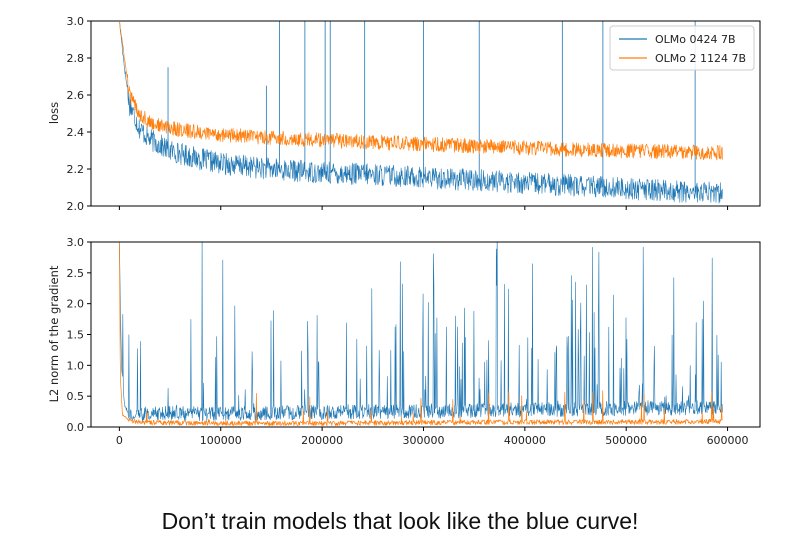 Image resolution: width=800 pixels, height=547 pixels. Describe the element at coordinates (54, 113) in the screenshot. I see `loss-y-axis-label: loss` at that location.